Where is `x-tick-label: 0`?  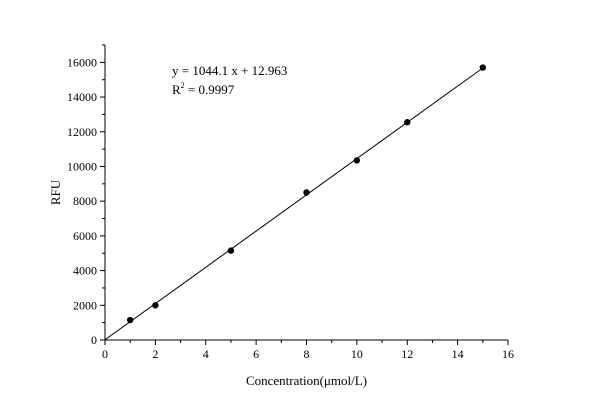 x-tick-label: 0 is located at coordinates (105, 354).